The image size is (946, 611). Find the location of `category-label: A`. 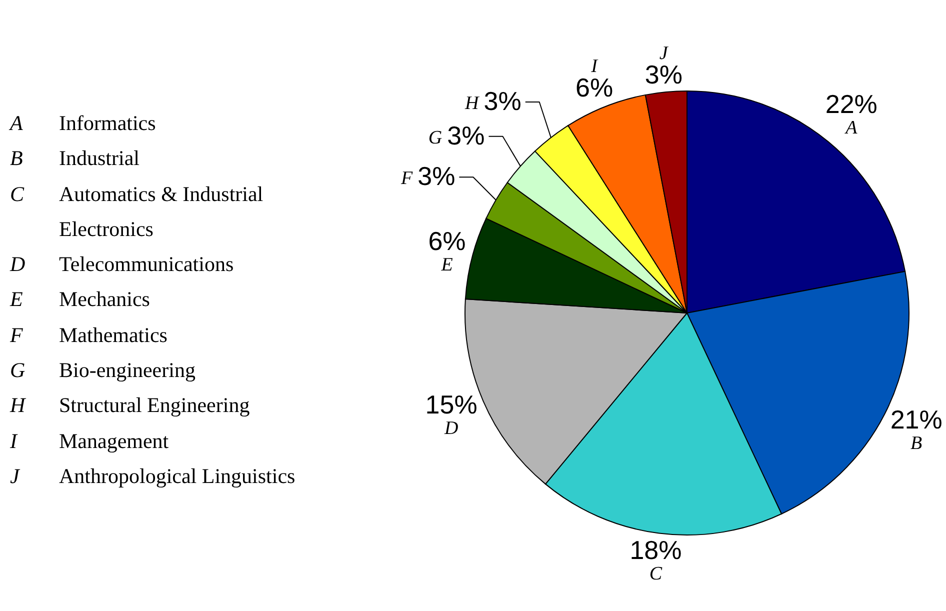

category-label: A is located at coordinates (16, 123).